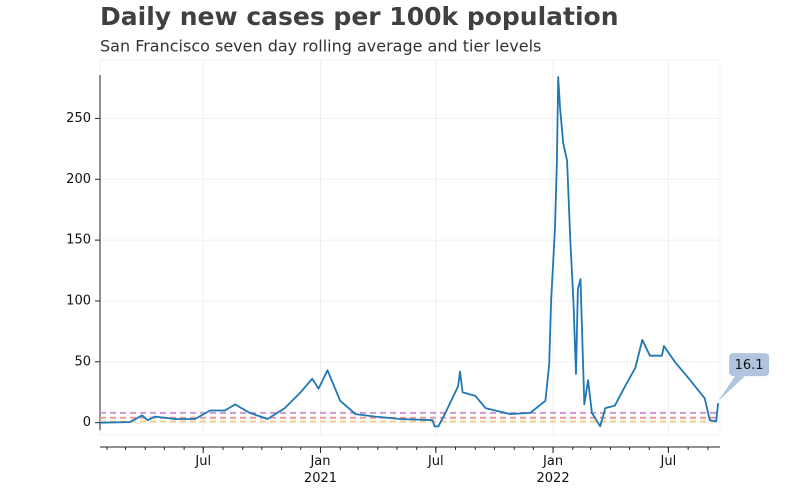 The width and height of the screenshot is (800, 500). I want to click on y-tick-label: 150, so click(78, 240).